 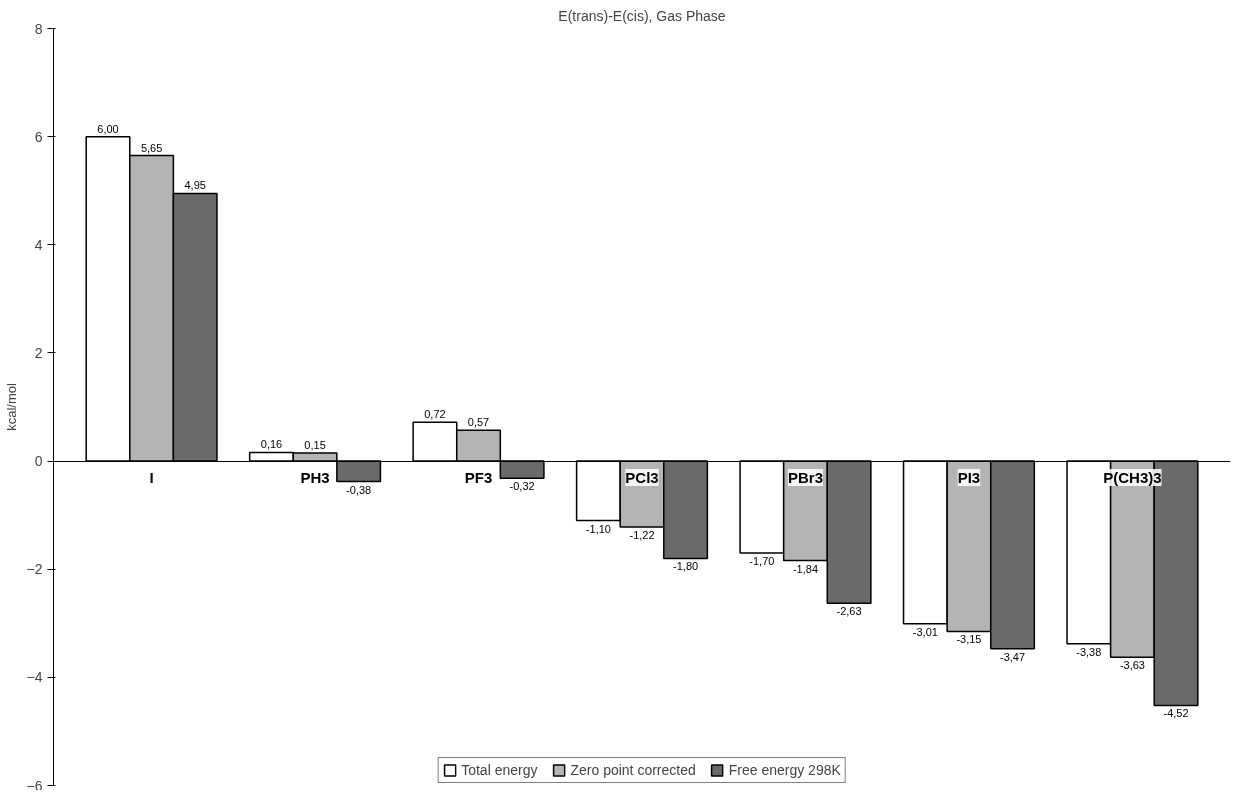 I want to click on data-label: -0,38, so click(x=359, y=489).